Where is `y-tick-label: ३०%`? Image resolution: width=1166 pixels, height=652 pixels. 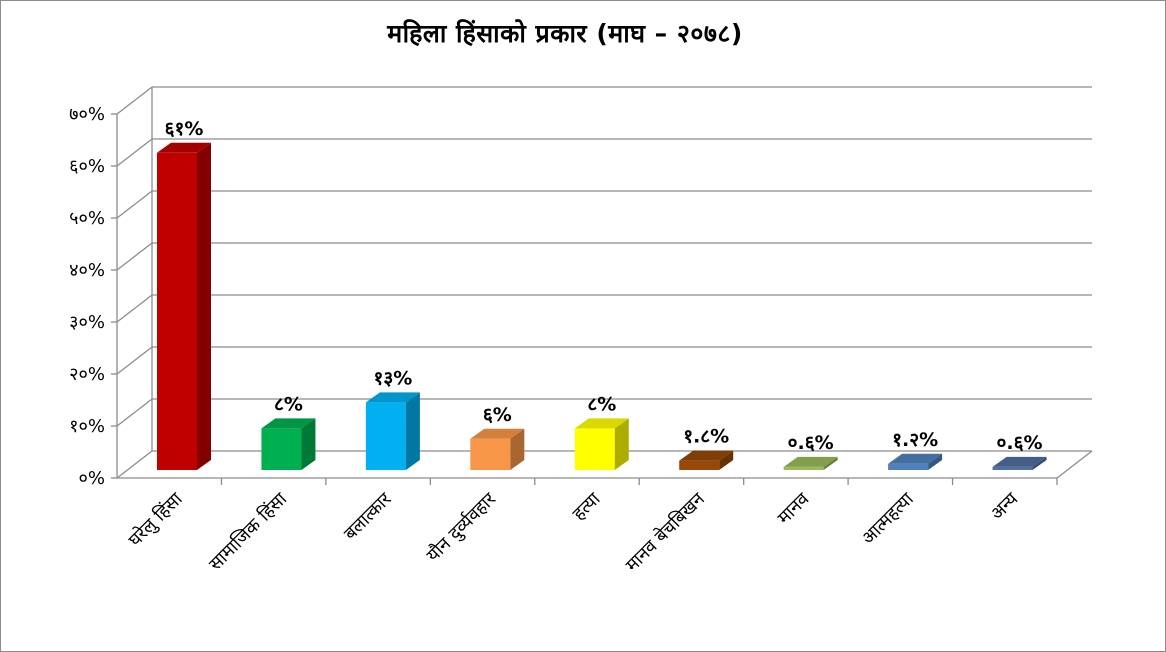
y-tick-label: ३०% is located at coordinates (87, 322).